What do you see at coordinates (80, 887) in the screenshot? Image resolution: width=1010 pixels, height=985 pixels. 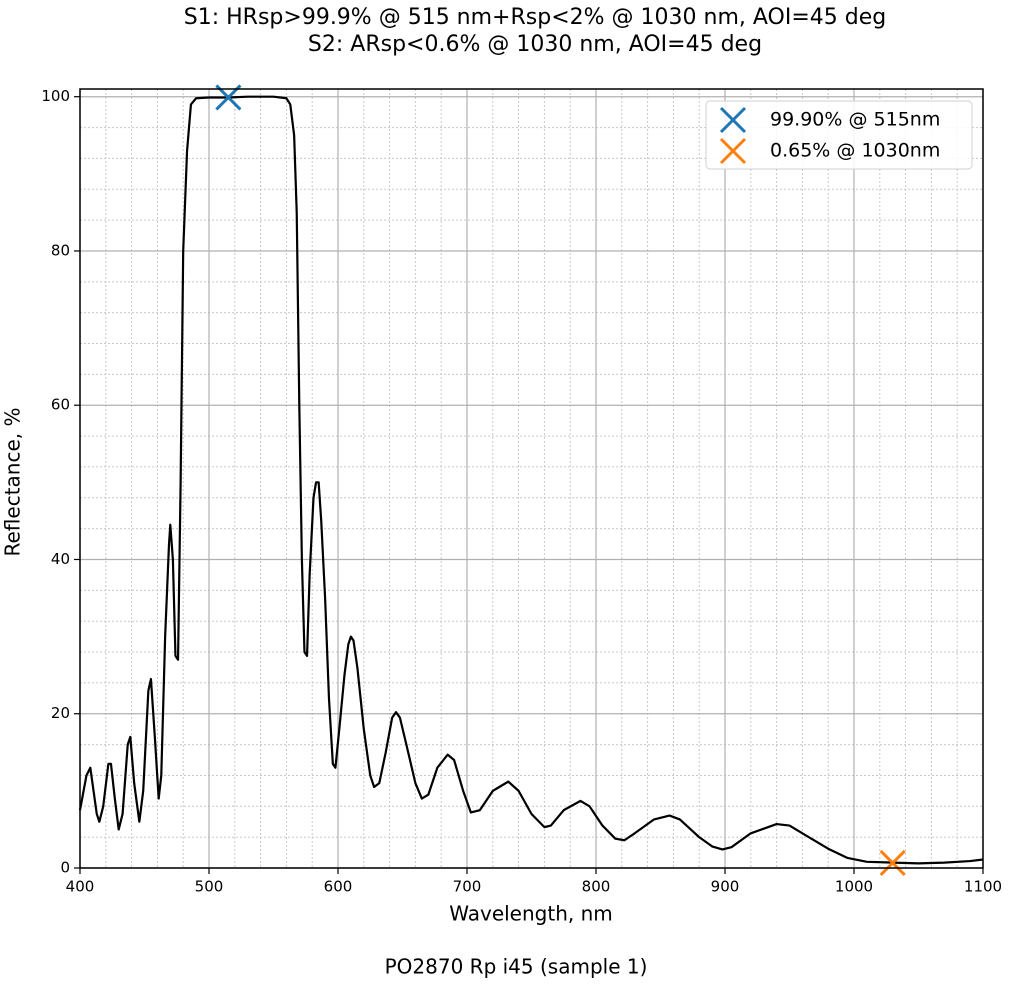 I see `x-tick-label: 400` at bounding box center [80, 887].